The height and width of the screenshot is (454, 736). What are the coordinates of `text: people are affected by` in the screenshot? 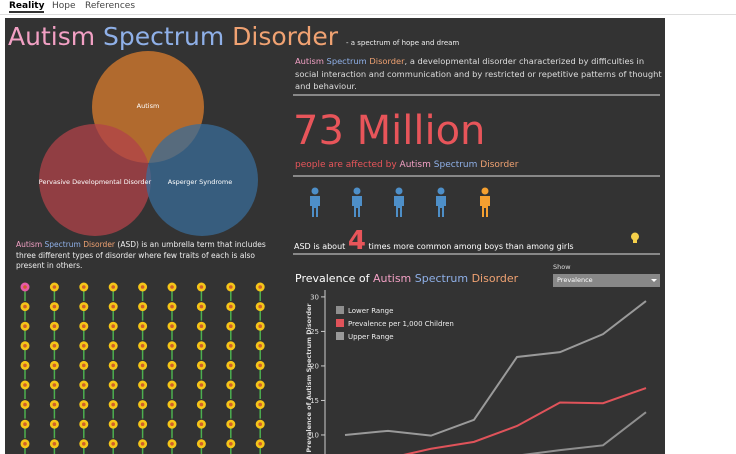 It's located at (346, 165).